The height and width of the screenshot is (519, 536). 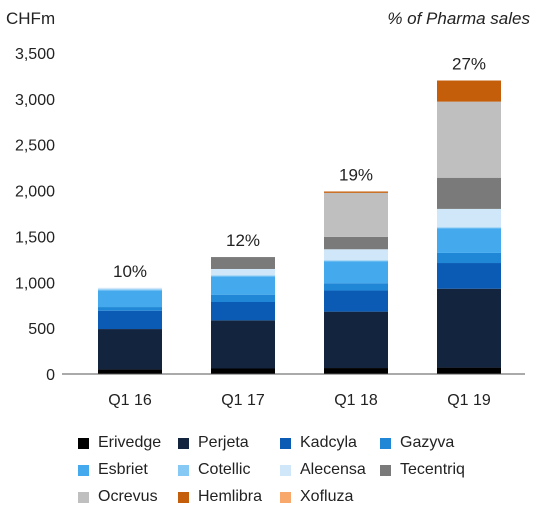 I want to click on legend-item-erivedge: Erivedge, so click(x=119, y=443).